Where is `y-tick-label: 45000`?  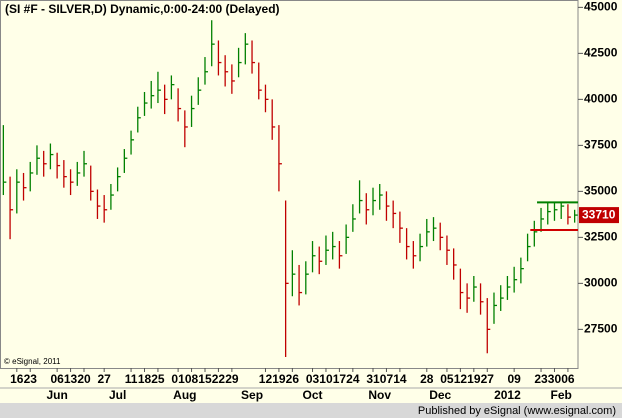 y-tick-label: 45000 is located at coordinates (601, 7).